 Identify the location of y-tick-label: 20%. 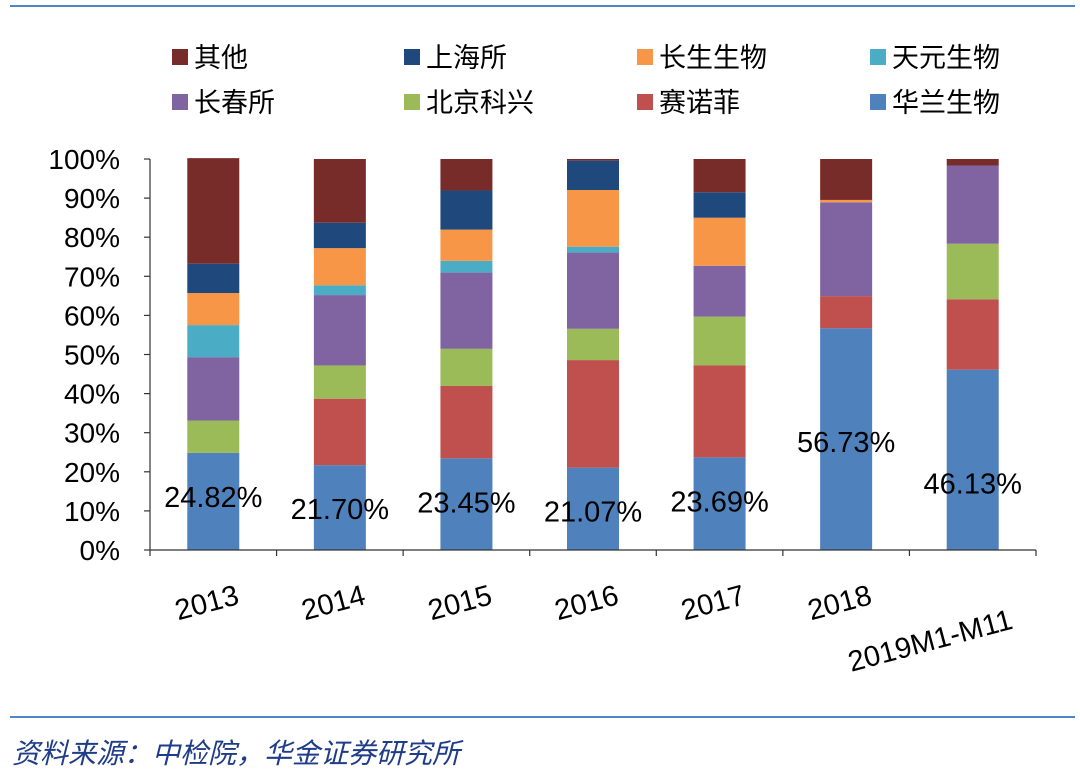
(92, 472).